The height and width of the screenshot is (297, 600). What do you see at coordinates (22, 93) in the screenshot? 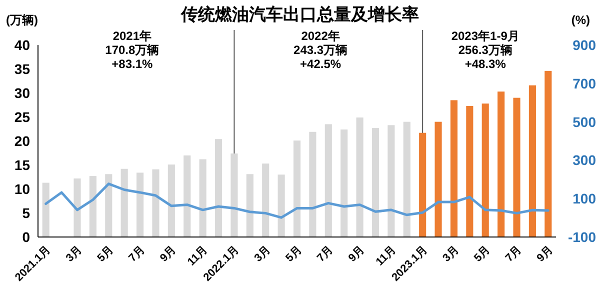
I see `y-tick-label: 30` at bounding box center [22, 93].